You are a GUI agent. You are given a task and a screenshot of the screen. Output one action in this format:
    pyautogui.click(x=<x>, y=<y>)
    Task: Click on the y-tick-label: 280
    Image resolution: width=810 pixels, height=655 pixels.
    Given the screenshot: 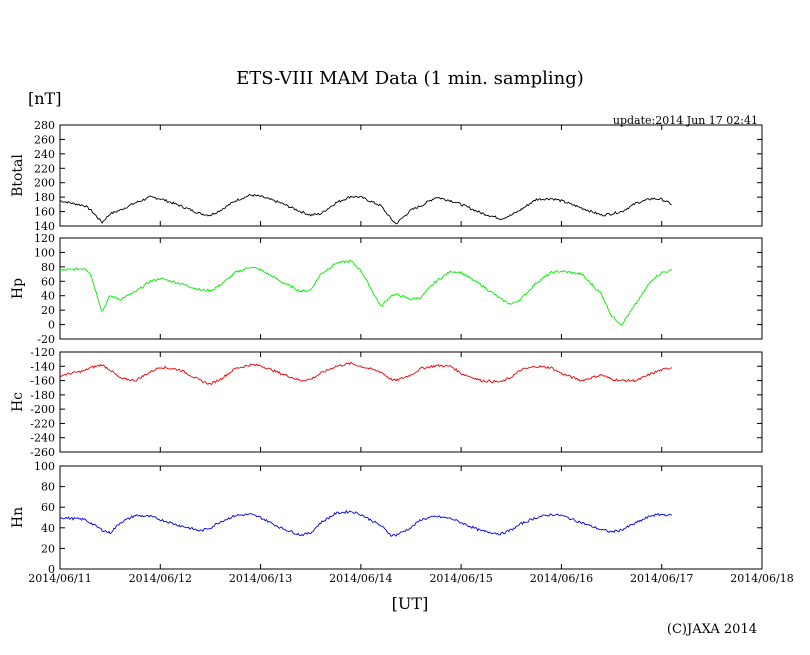 What is the action you would take?
    pyautogui.click(x=44, y=125)
    